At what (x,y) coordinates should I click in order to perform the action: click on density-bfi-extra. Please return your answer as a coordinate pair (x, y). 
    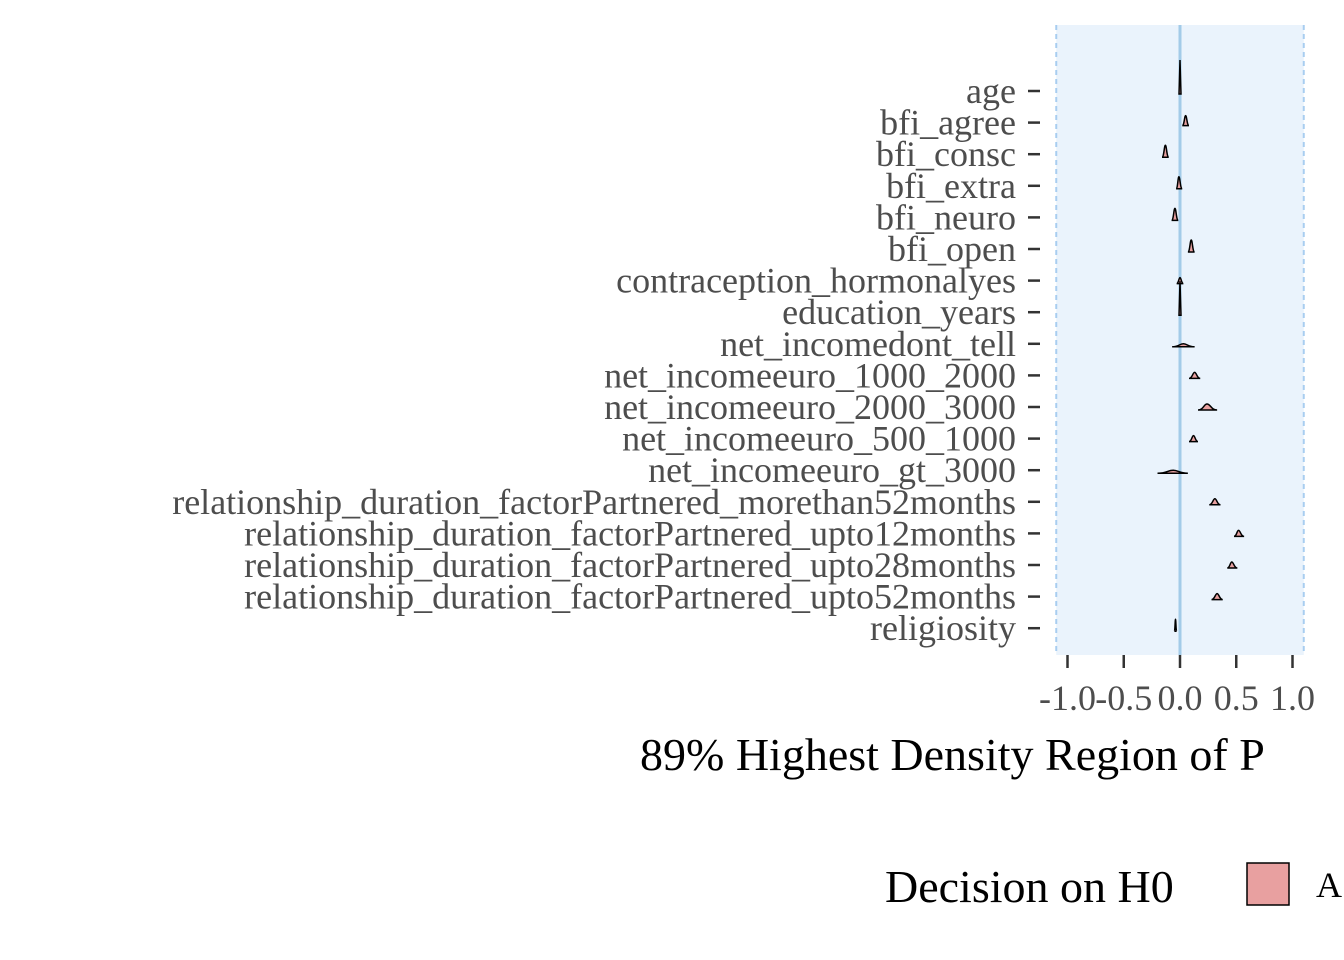
    Looking at the image, I should click on (1179, 183).